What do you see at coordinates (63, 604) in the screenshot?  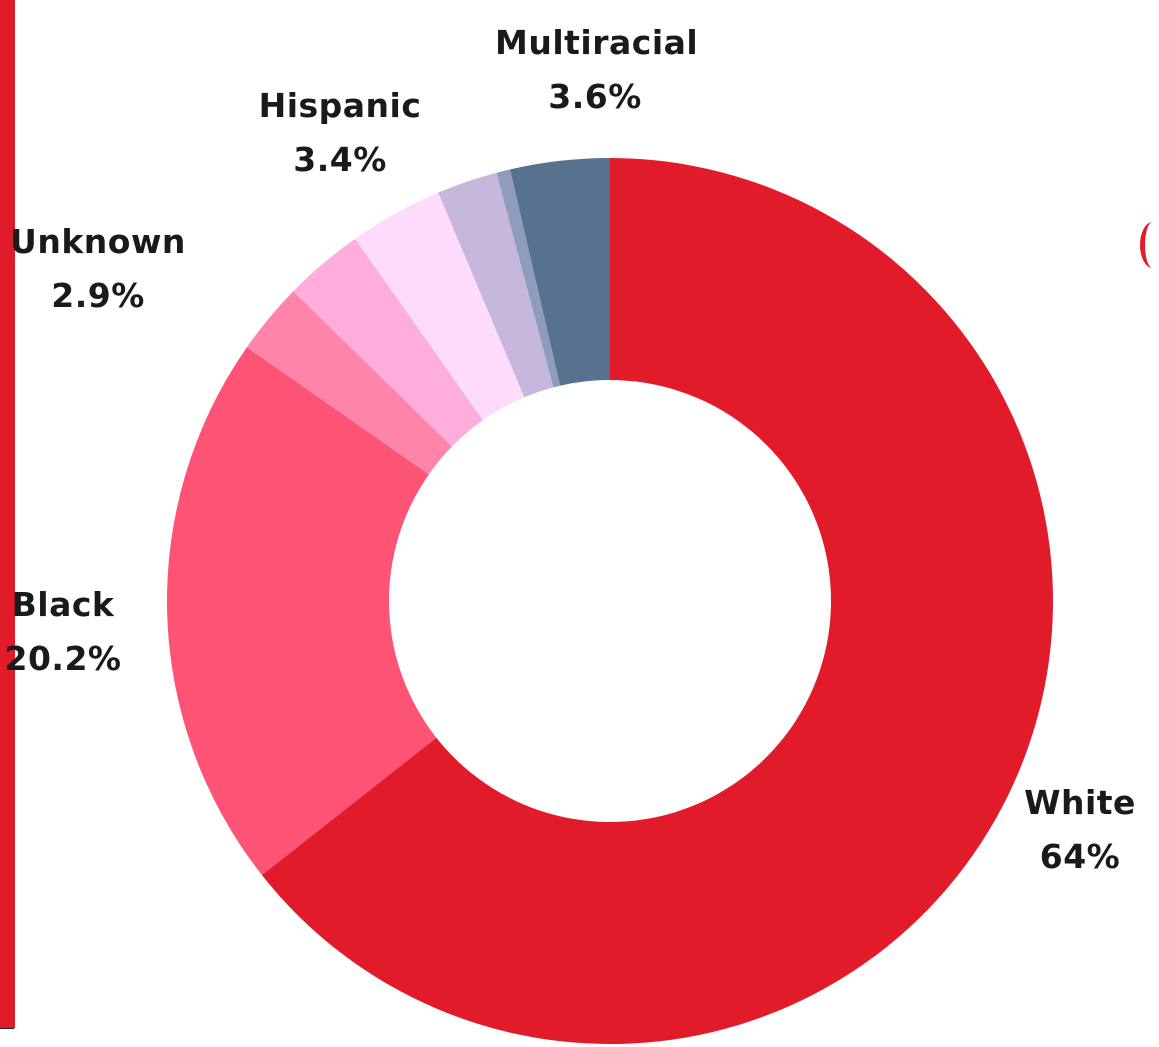 I see `slice-name-black: Black` at bounding box center [63, 604].